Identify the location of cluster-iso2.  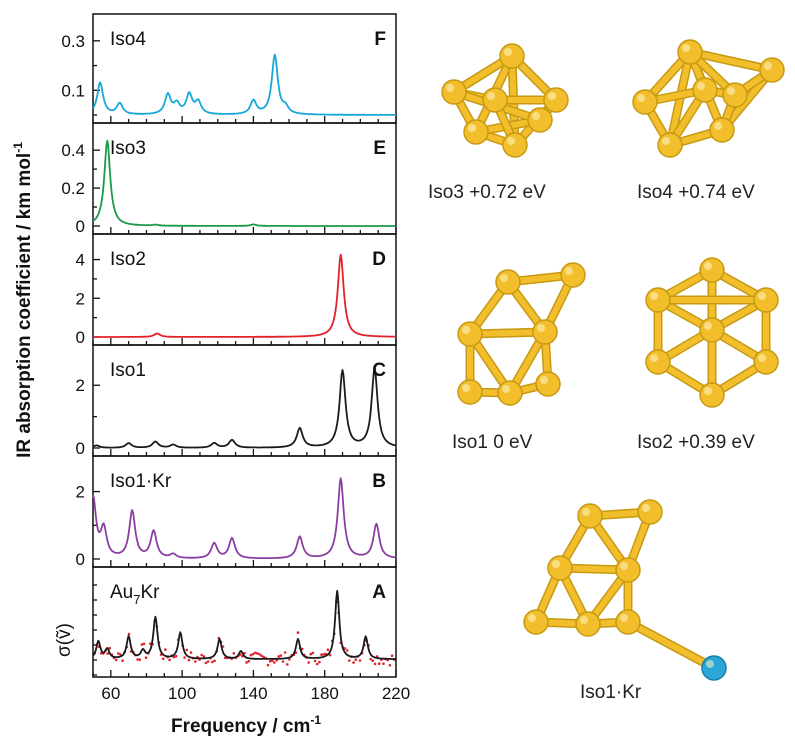
(712, 332).